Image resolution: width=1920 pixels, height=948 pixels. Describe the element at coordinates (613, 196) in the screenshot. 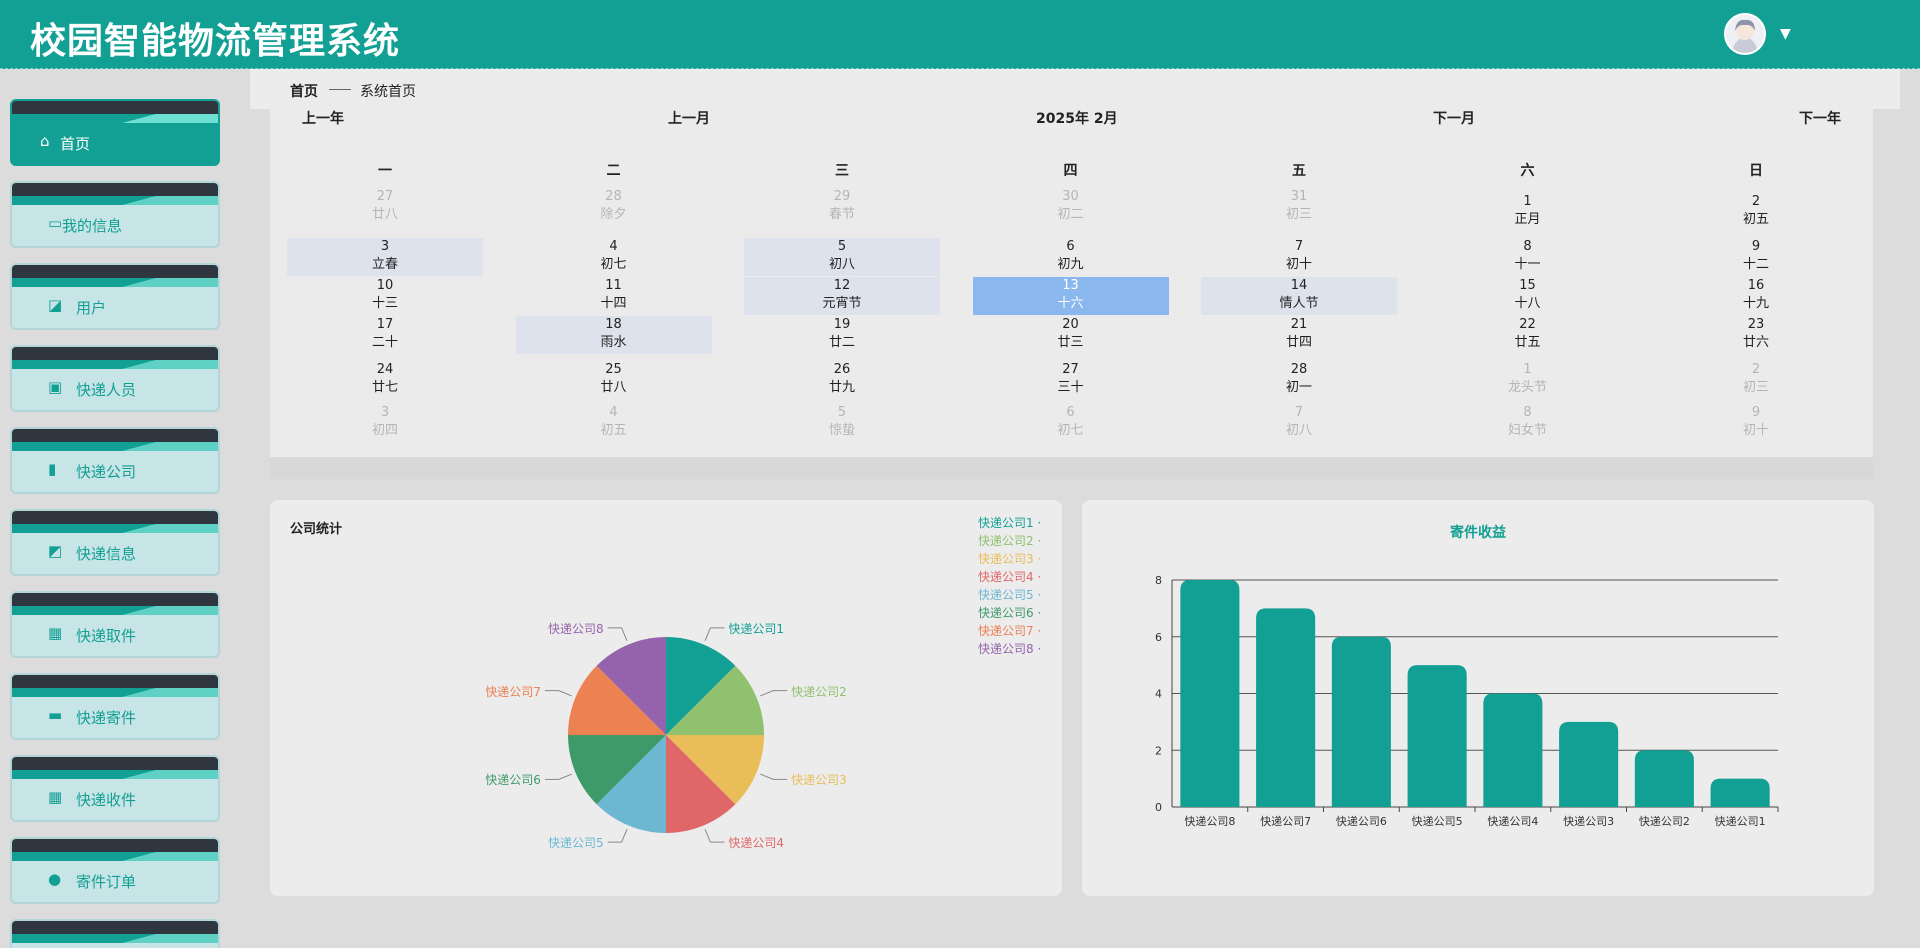

I see `day-number: 28` at that location.